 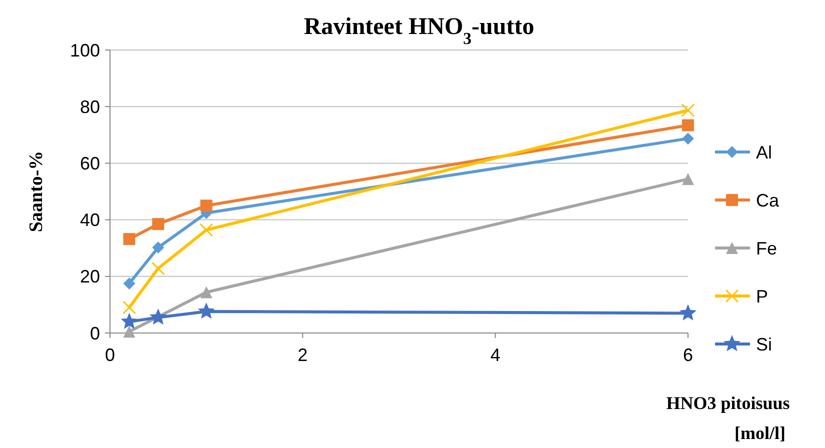 I want to click on x-tick-label: 4, so click(x=495, y=355).